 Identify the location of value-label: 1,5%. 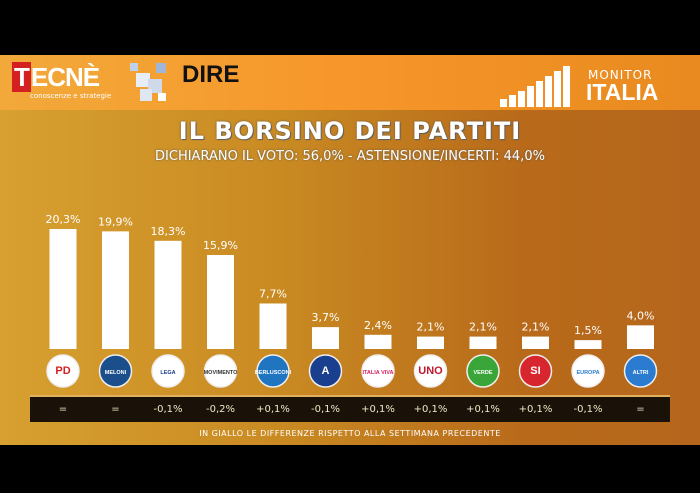
(588, 330).